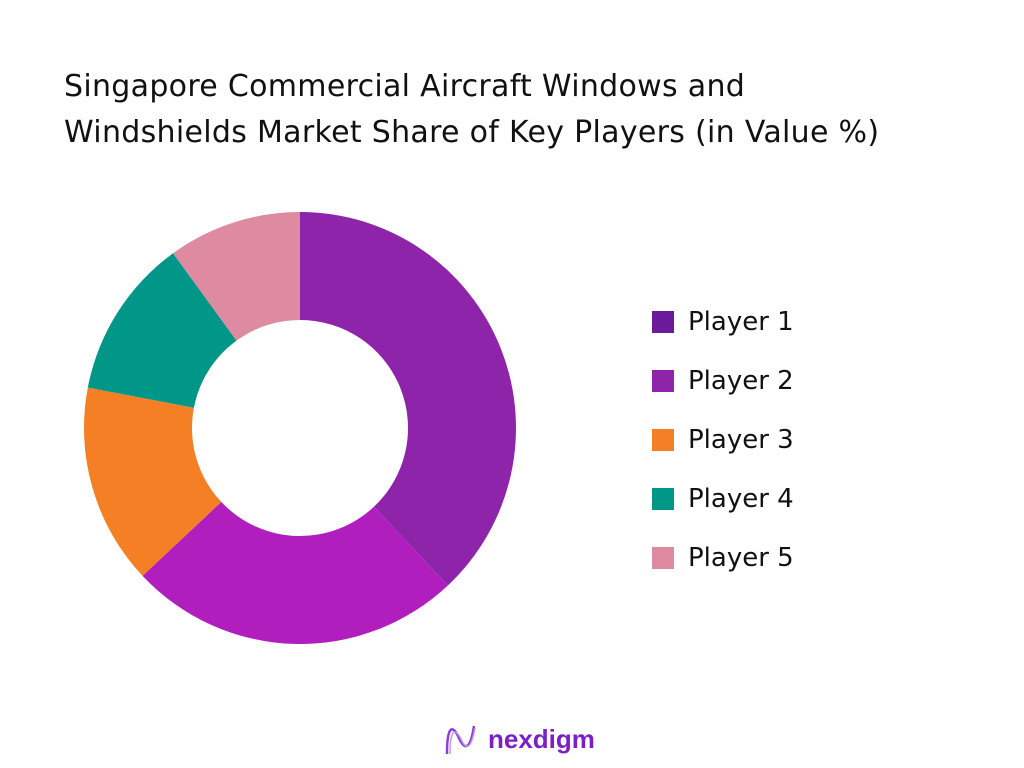 The width and height of the screenshot is (1024, 768). Describe the element at coordinates (741, 321) in the screenshot. I see `legend-label: Player 1` at that location.